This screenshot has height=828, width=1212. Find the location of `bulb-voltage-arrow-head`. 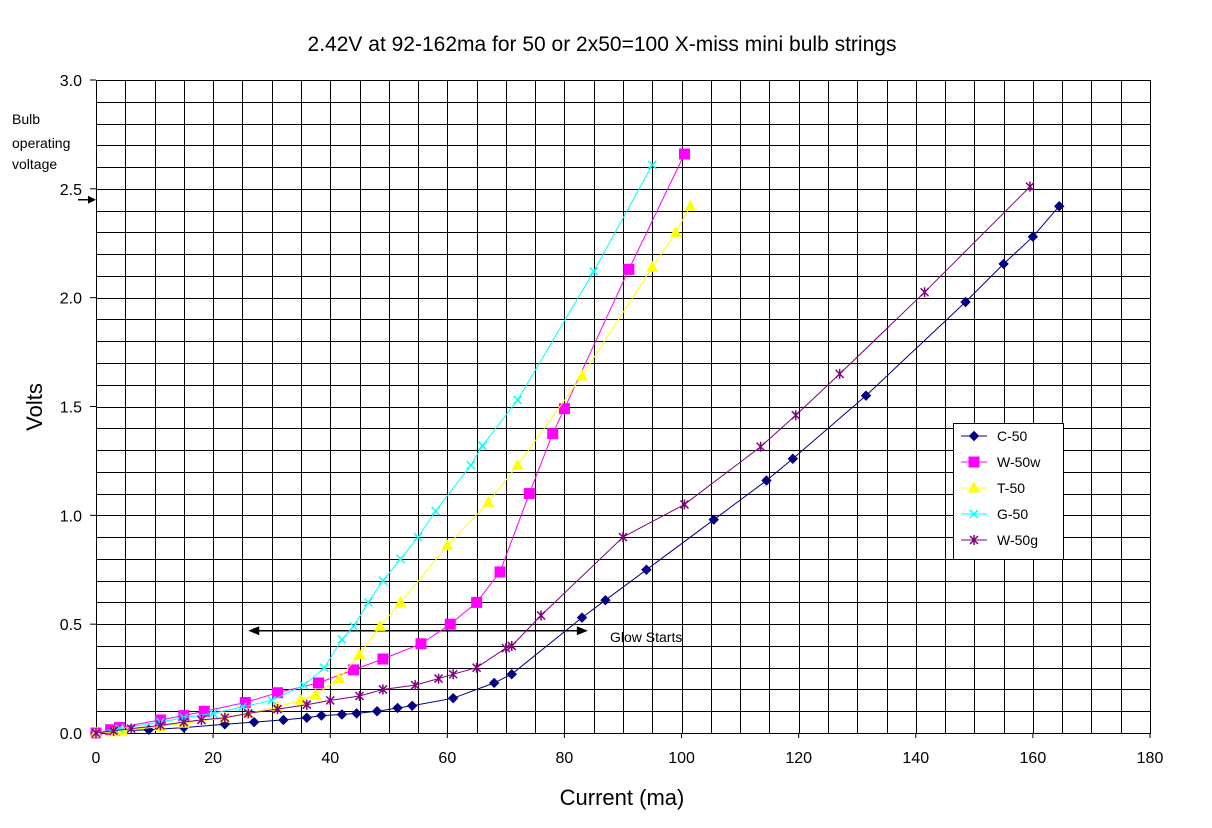

bulb-voltage-arrow-head is located at coordinates (92, 199).